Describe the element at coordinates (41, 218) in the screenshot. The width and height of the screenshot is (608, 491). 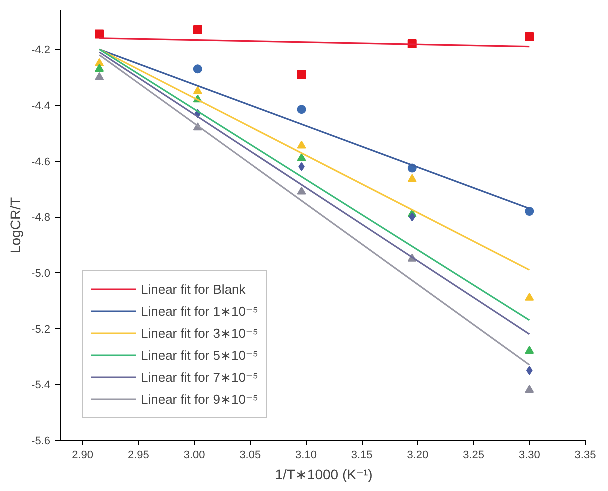
I see `y-tick-label: -4.8` at that location.